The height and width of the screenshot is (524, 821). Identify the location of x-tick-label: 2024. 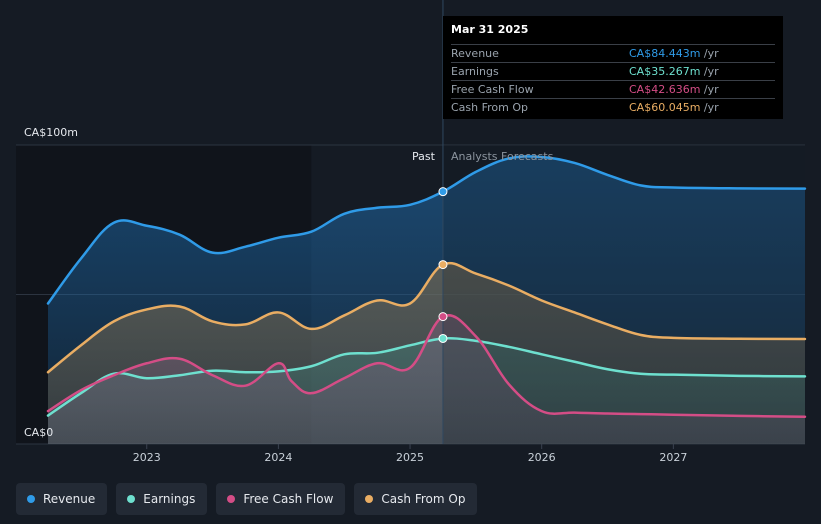
(278, 457).